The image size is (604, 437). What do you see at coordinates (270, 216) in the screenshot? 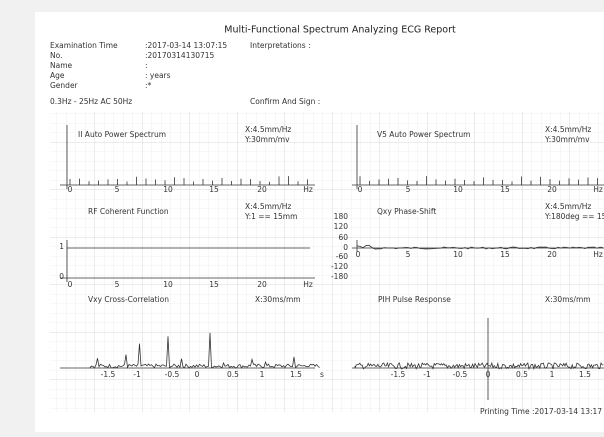
I see `panel-scale: Y:1 == 15mm` at bounding box center [270, 216].